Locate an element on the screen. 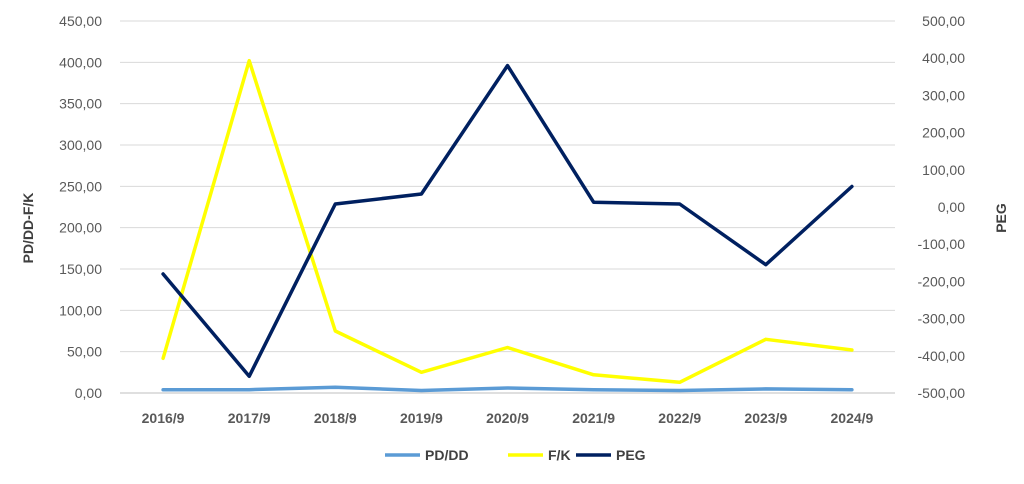  right-tick-label: 0,00 is located at coordinates (951, 207).